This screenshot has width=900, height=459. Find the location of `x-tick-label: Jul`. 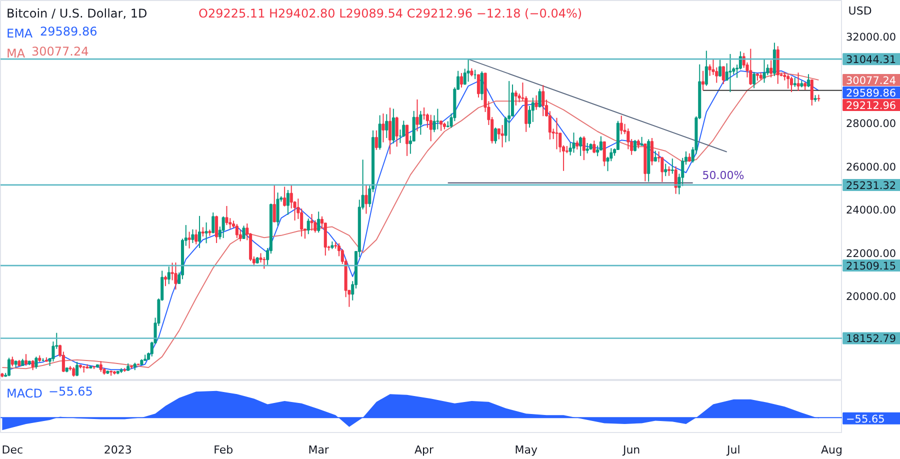

x-tick-label: Jul is located at coordinates (733, 450).